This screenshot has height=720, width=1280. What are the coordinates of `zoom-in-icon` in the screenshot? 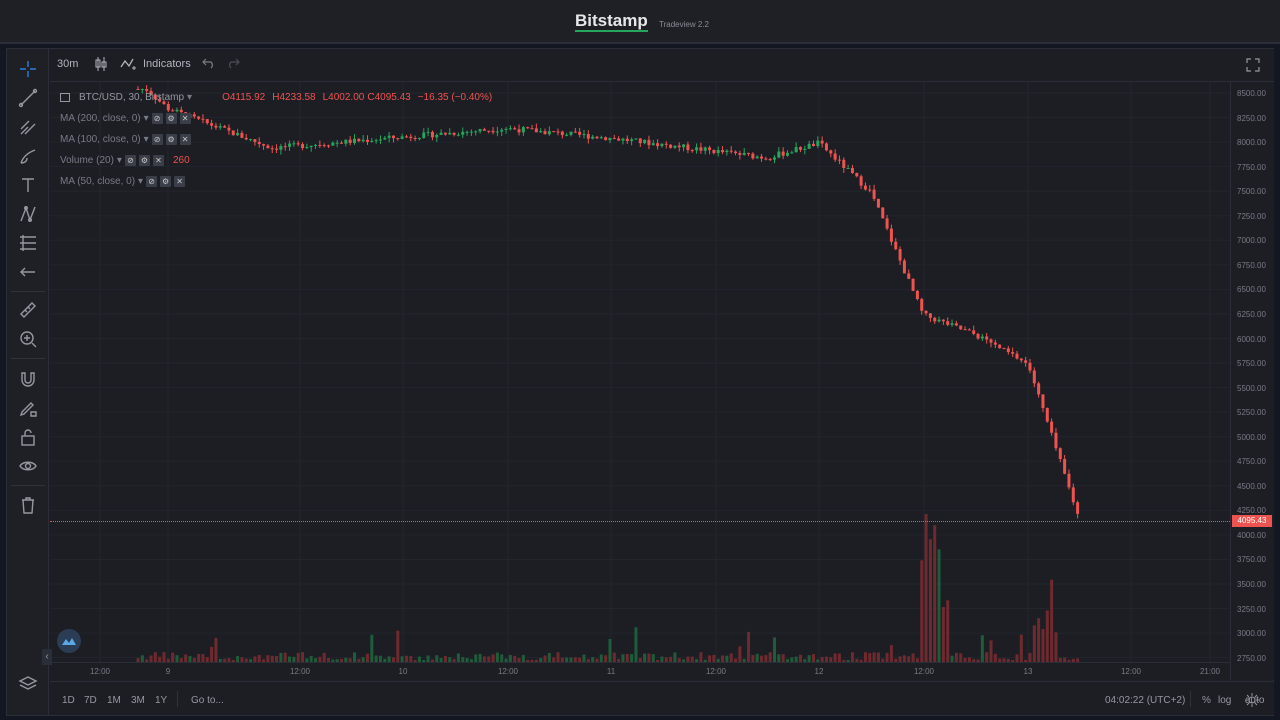 It's located at (28, 339).